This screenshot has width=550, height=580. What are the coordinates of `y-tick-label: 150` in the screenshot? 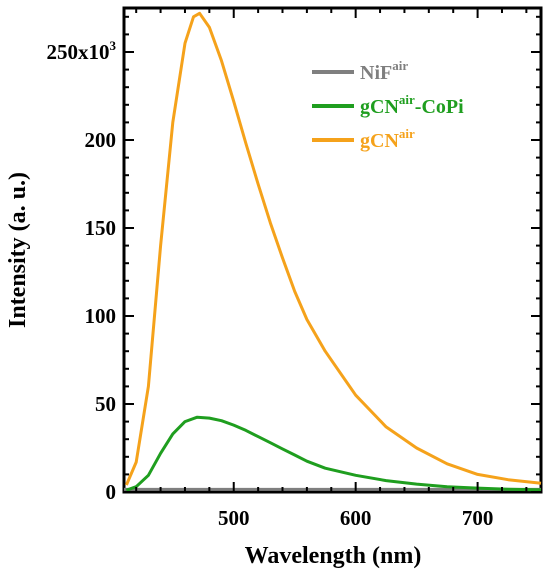 It's located at (101, 228).